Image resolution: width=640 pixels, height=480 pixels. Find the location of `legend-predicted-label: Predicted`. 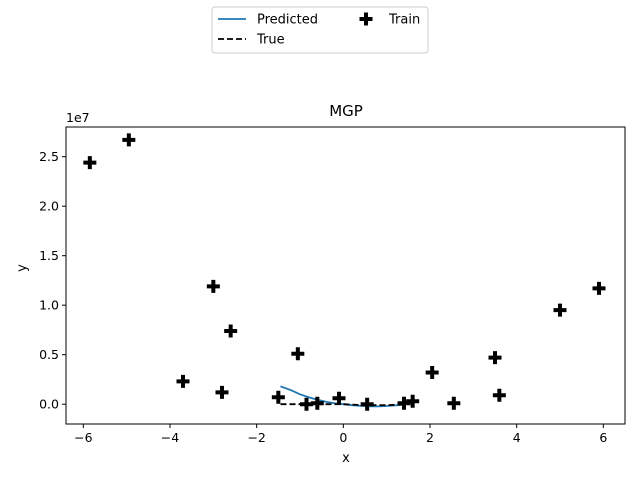

legend-predicted-label: Predicted is located at coordinates (287, 20).